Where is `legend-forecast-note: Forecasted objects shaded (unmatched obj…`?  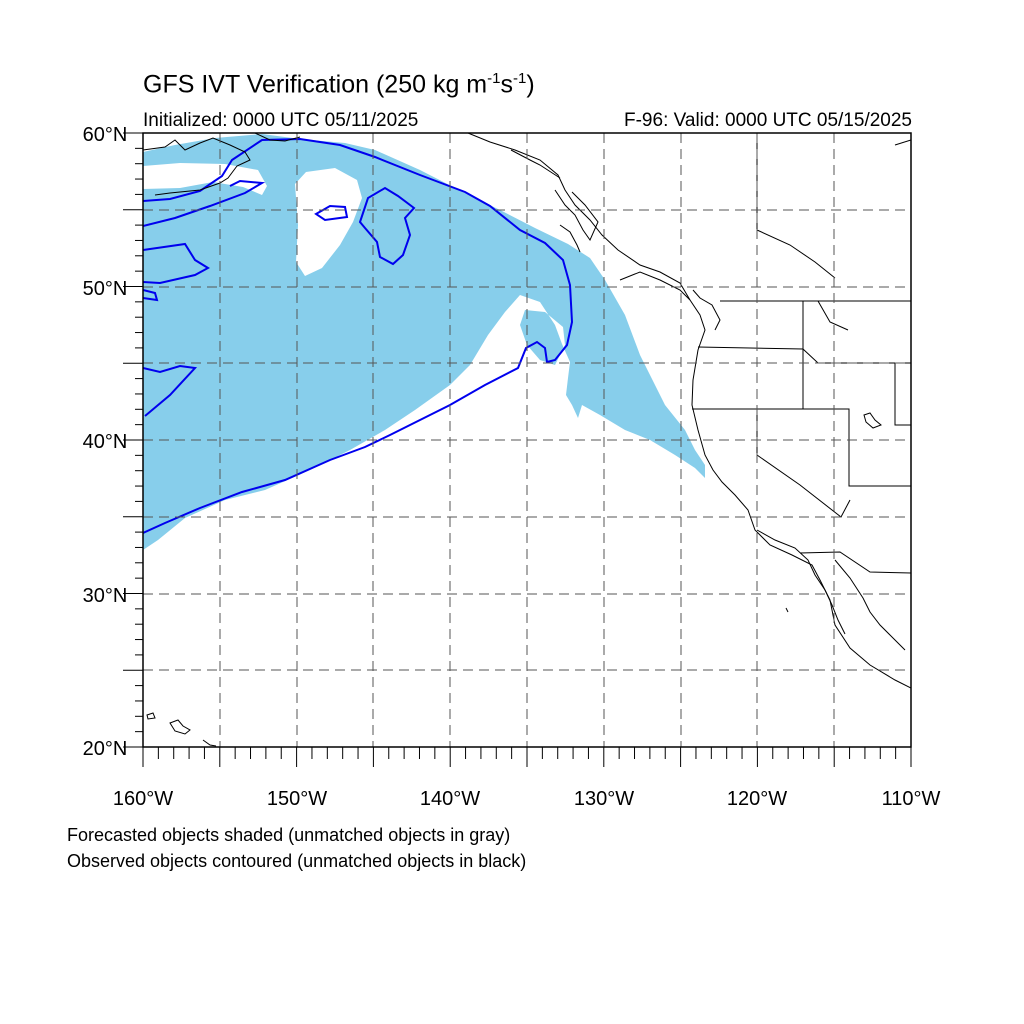 legend-forecast-note: Forecasted objects shaded (unmatched obj… is located at coordinates (289, 835).